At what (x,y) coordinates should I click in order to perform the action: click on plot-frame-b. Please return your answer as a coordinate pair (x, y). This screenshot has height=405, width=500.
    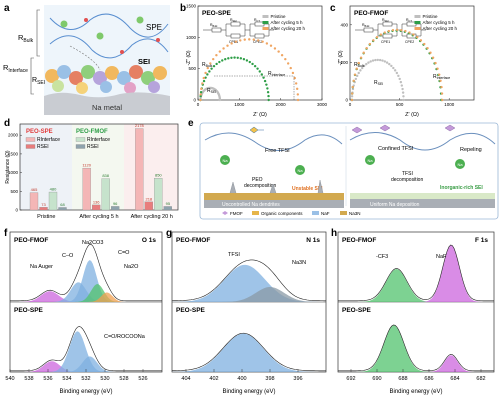
    Looking at the image, I should click on (260, 53).